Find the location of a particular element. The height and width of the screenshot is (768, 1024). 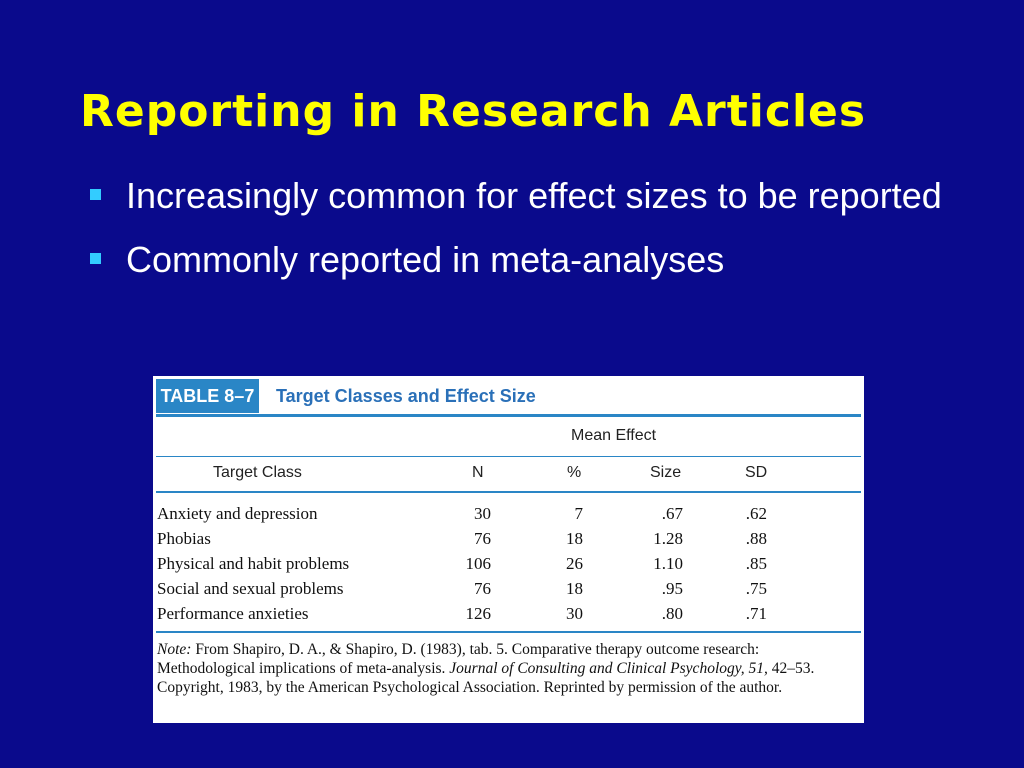

cell-size: .80 is located at coordinates (672, 613).